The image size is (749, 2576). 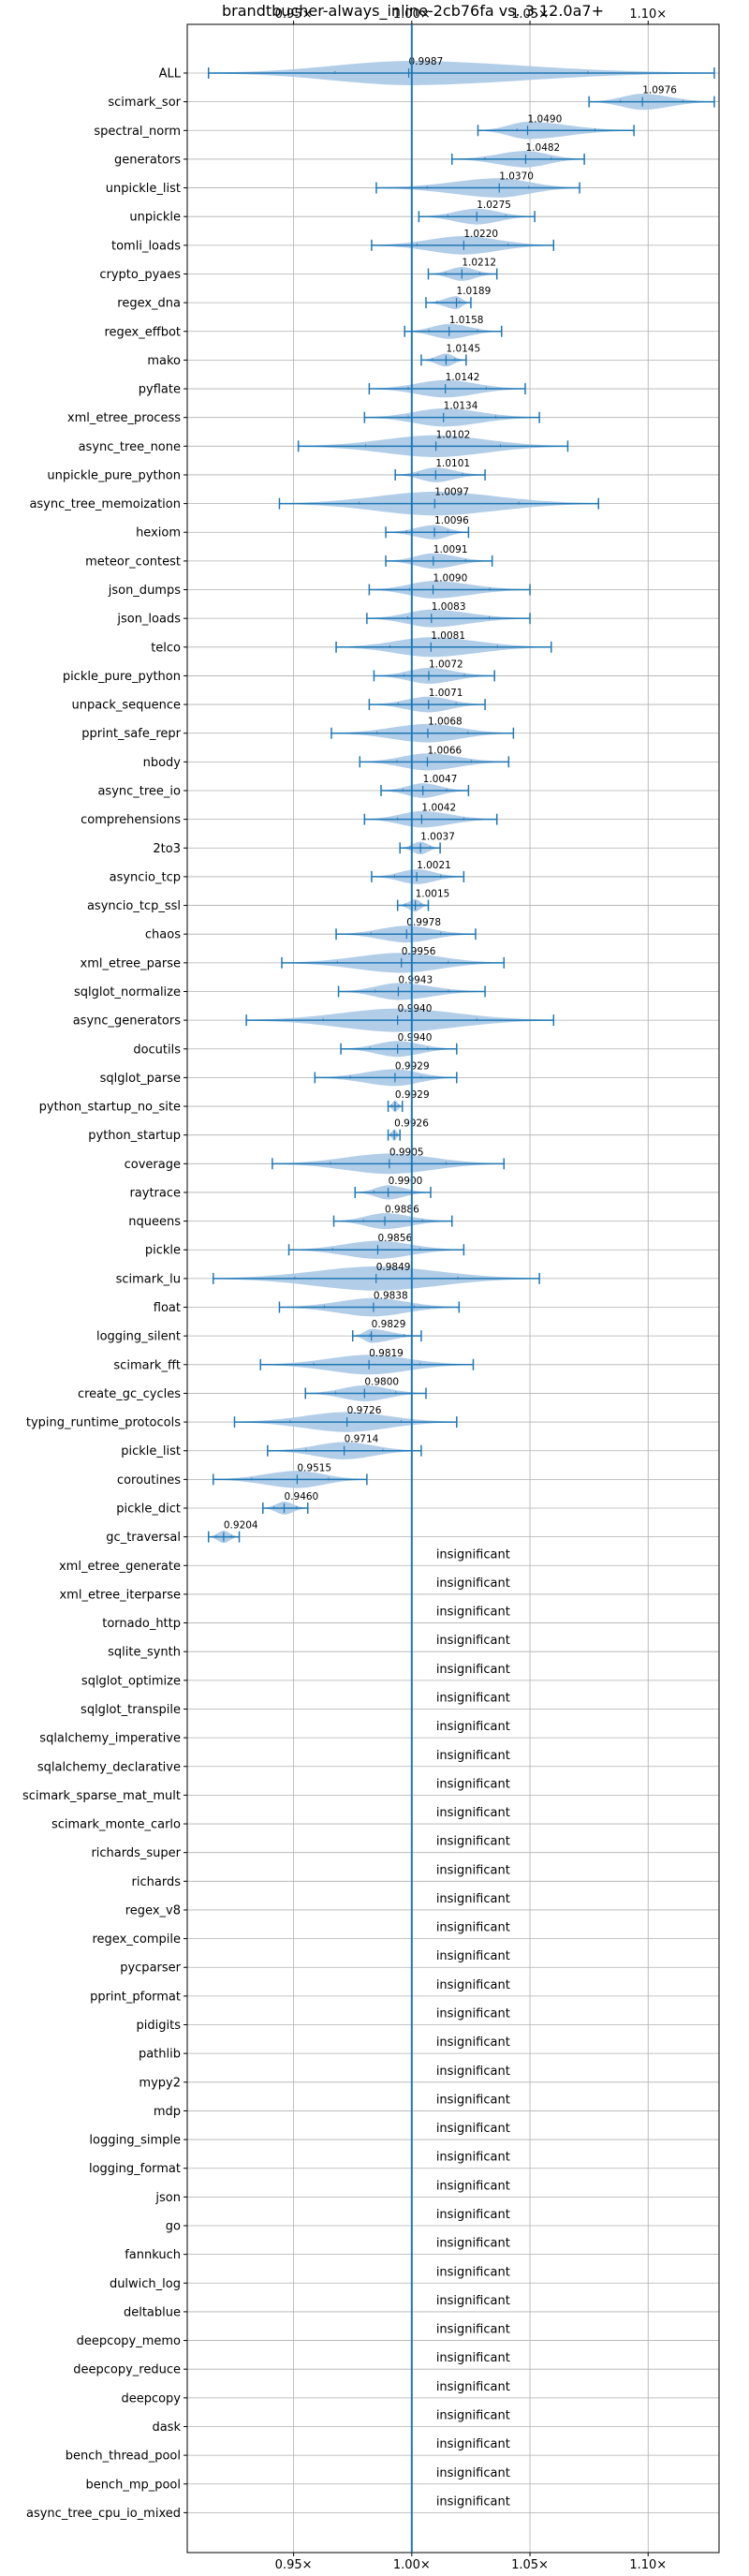 What do you see at coordinates (494, 205) in the screenshot?
I see `mean-value-label: 1.0275` at bounding box center [494, 205].